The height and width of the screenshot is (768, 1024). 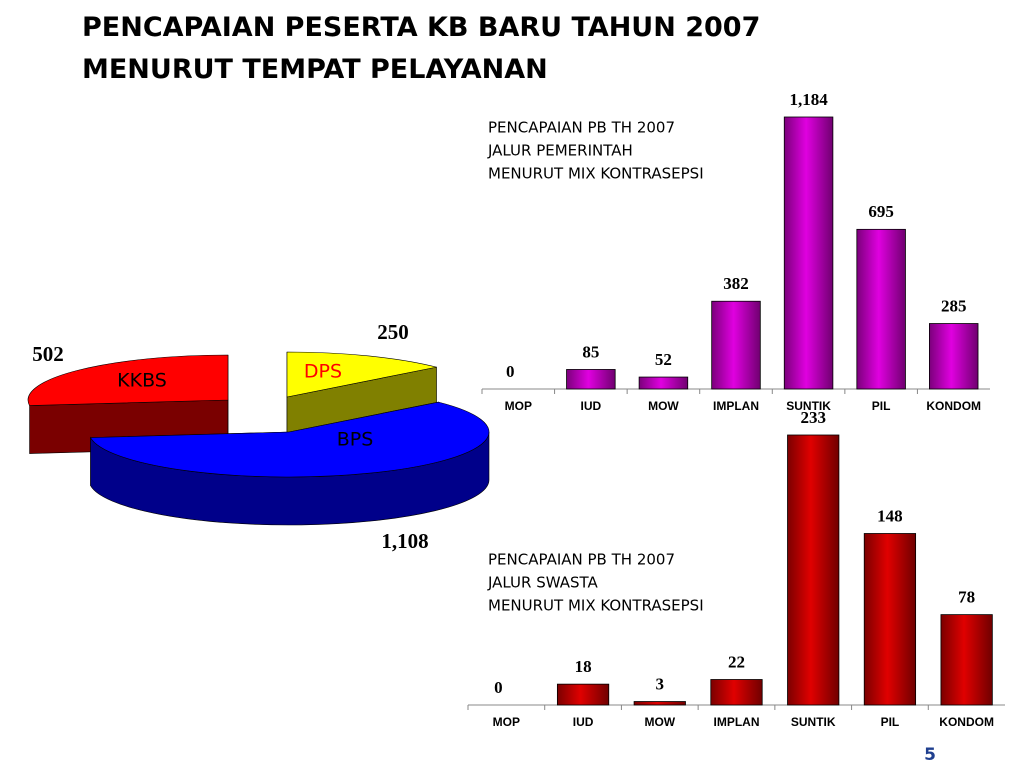 What do you see at coordinates (543, 583) in the screenshot?
I see `chart-annotation: JALUR SWASTA` at bounding box center [543, 583].